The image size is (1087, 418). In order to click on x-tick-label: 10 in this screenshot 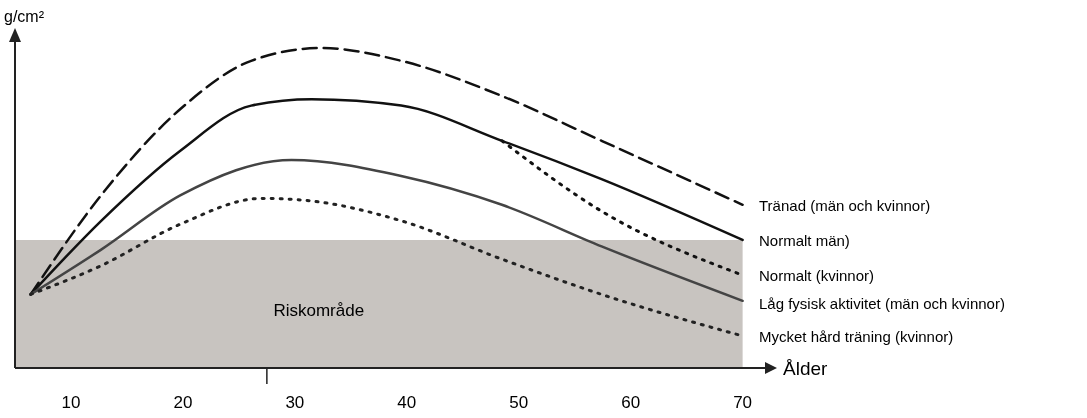, I will do `click(71, 402)`.